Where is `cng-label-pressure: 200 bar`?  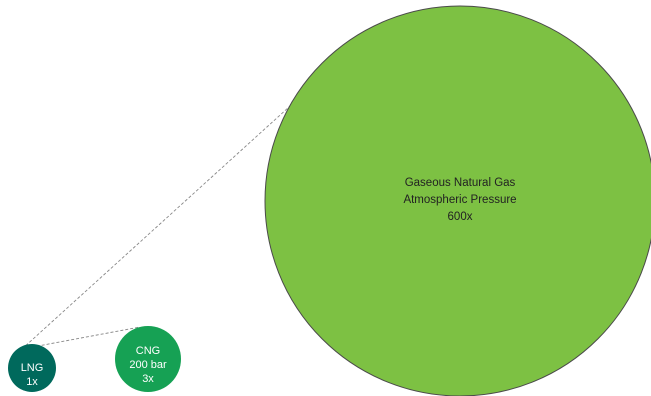
cng-label-pressure: 200 bar is located at coordinates (148, 365).